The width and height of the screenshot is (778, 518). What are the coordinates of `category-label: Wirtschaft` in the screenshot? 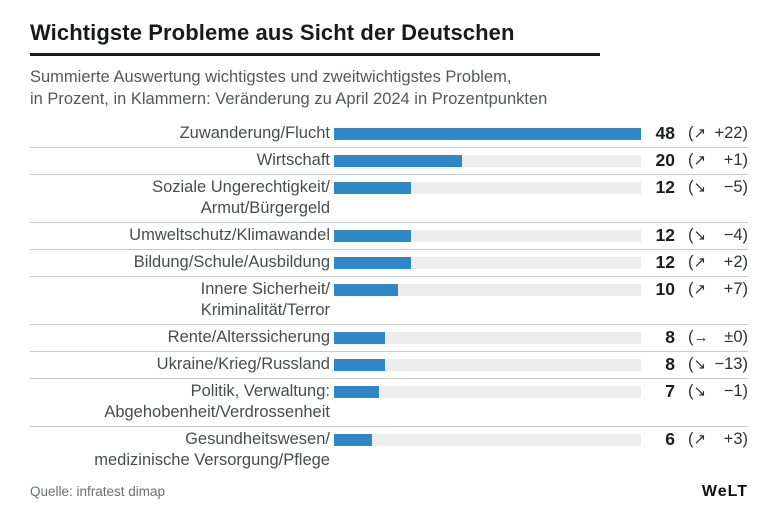 It's located at (293, 160).